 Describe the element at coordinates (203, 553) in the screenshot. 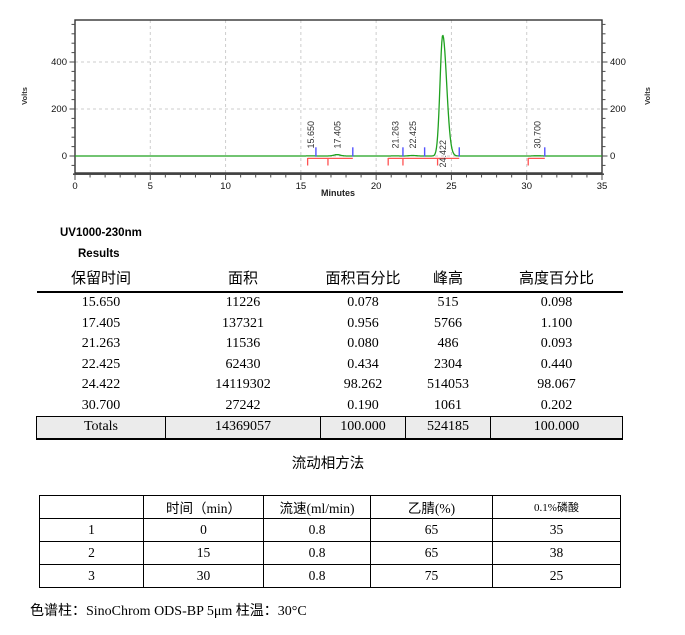

I see `mp-cell: 15` at that location.